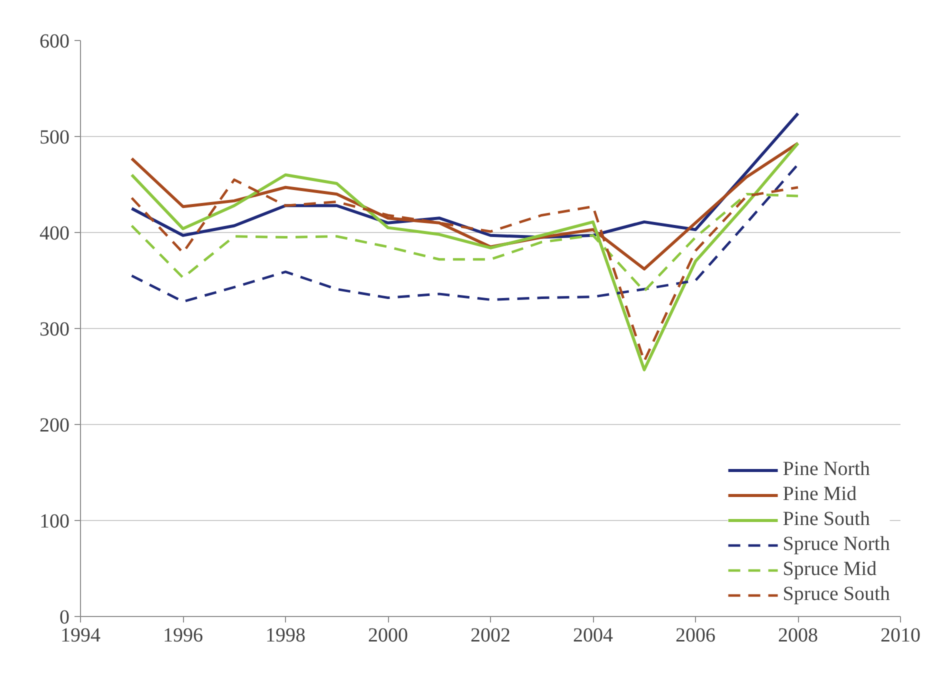 The image size is (937, 682). Describe the element at coordinates (696, 635) in the screenshot. I see `x-tick-label: 2006` at that location.